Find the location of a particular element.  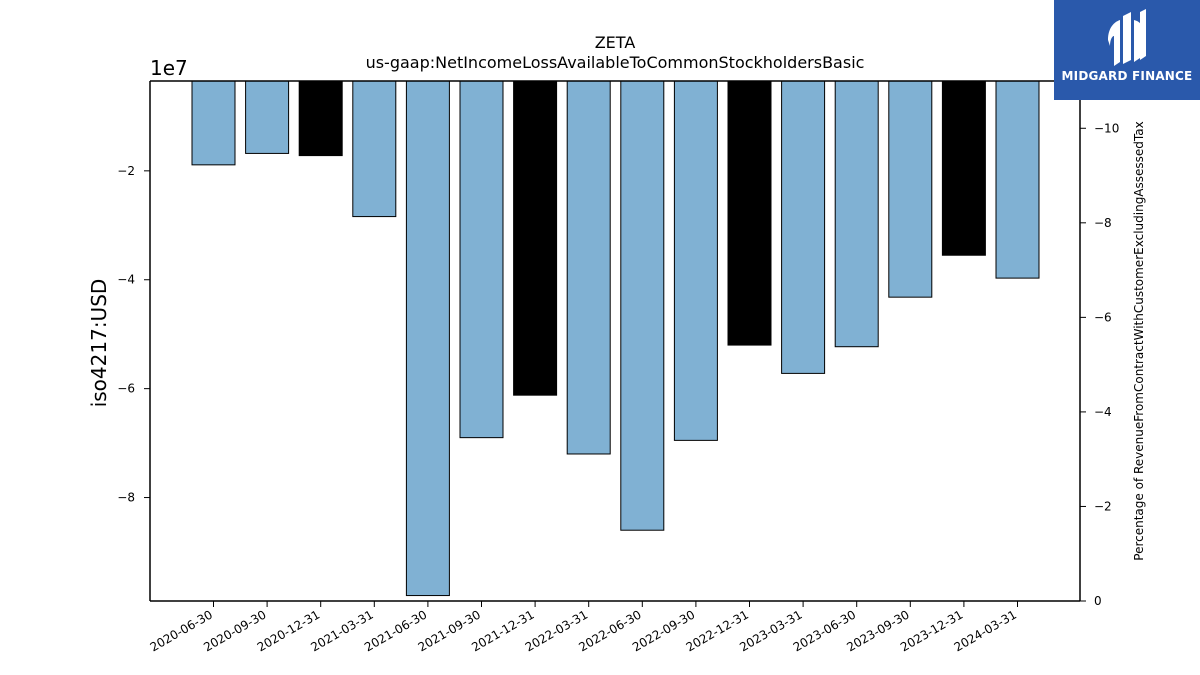

y2-tick-label: 0 is located at coordinates (1098, 601).